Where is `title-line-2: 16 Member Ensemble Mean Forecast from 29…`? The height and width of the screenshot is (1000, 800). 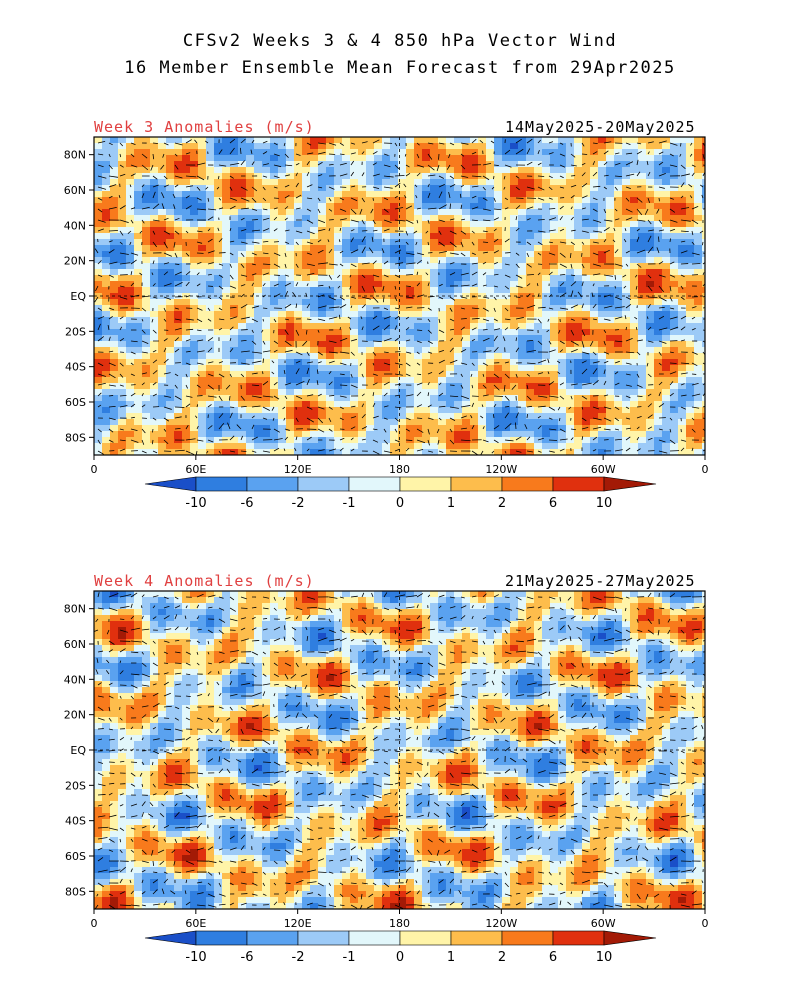
title-line-2: 16 Member Ensemble Mean Forecast from 29… is located at coordinates (400, 68).